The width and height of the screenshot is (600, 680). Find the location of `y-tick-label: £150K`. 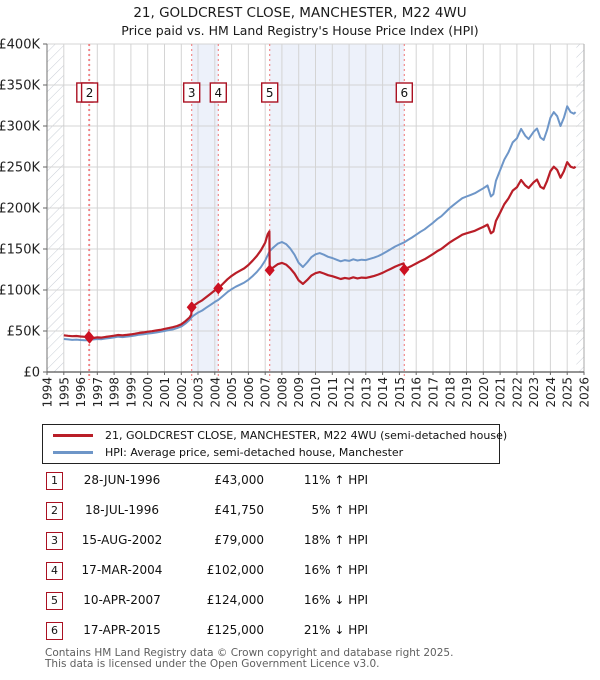

y-tick-label: £150K is located at coordinates (20, 250).